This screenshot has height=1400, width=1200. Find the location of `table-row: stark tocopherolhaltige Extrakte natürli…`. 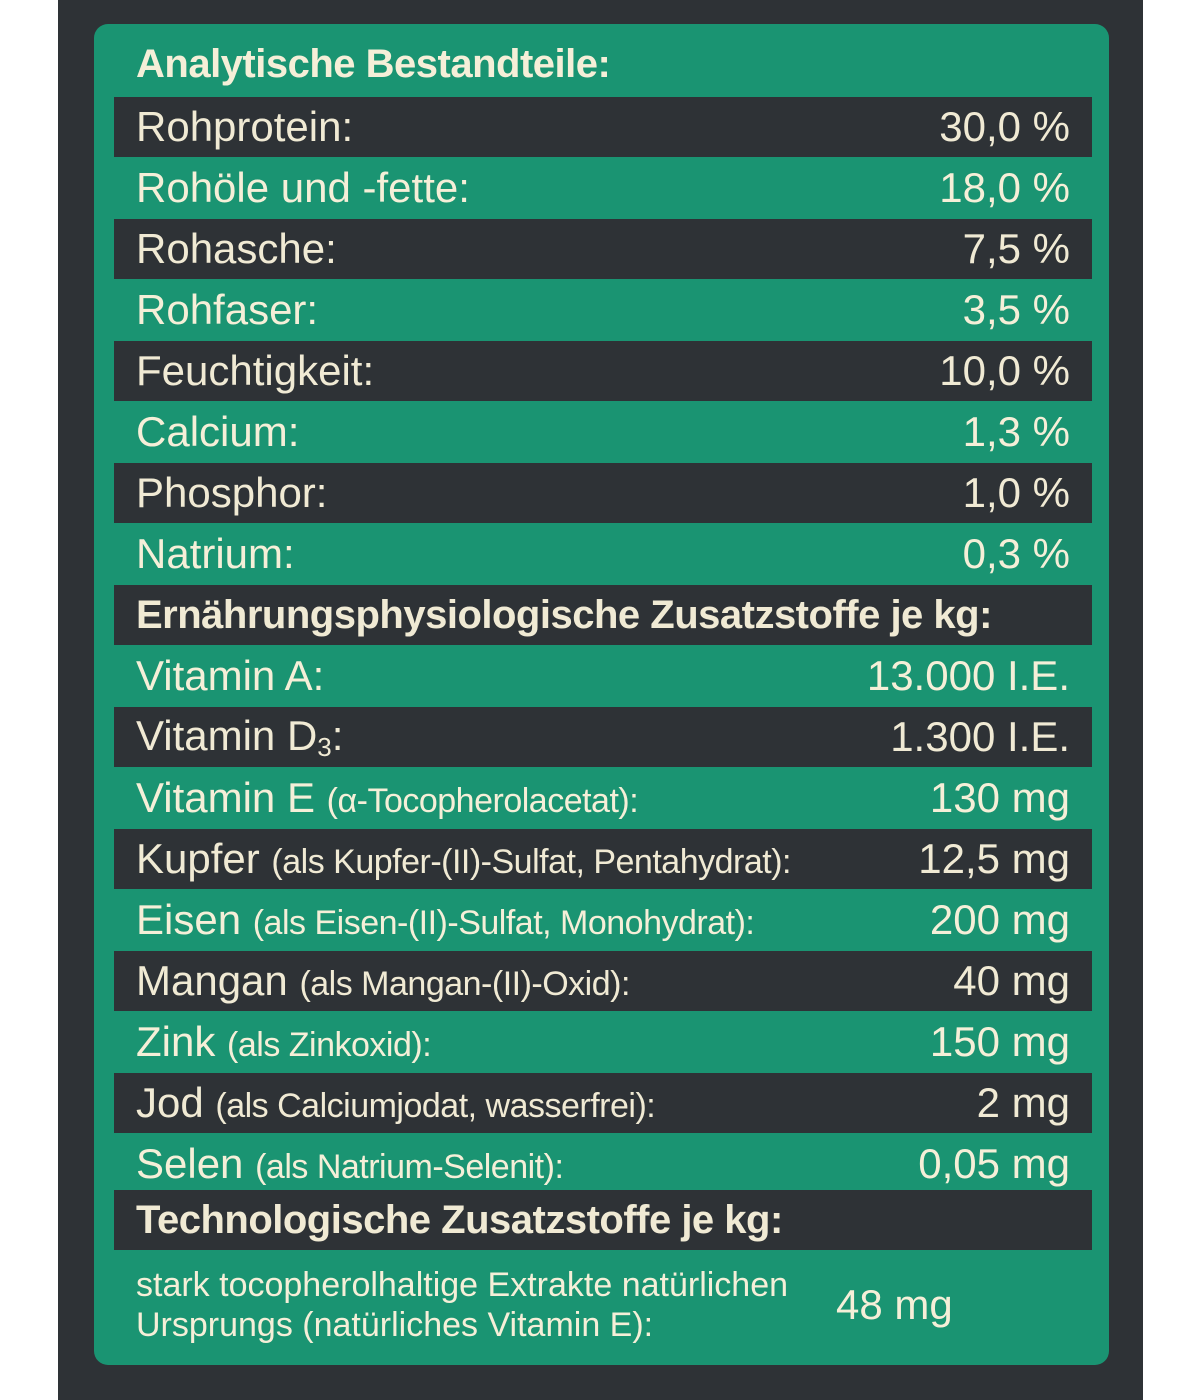

table-row: stark tocopherolhaltige Extrakte natürli… is located at coordinates (603, 1305).